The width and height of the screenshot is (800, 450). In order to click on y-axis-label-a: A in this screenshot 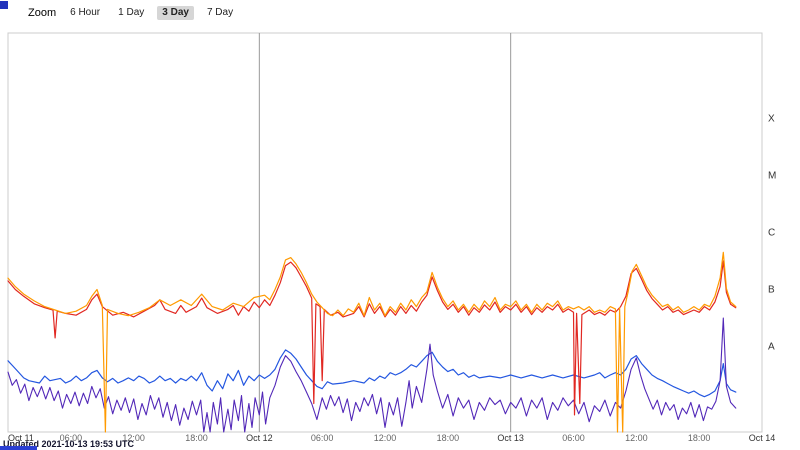, I will do `click(771, 346)`.